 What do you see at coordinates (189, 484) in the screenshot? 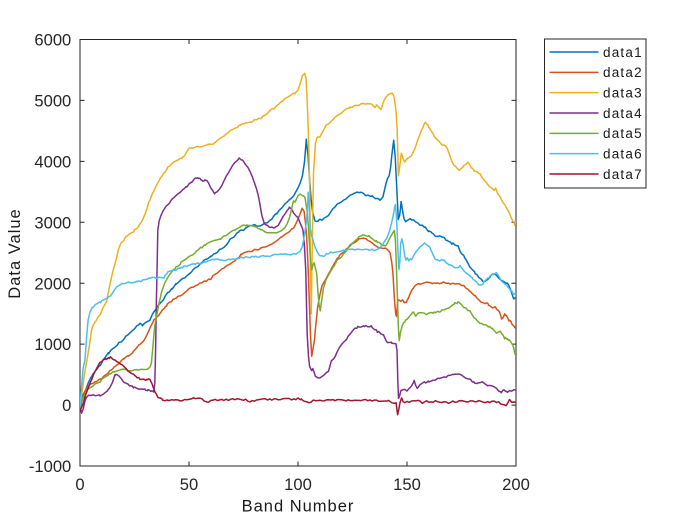
I see `svg-text: 50` at bounding box center [189, 484].